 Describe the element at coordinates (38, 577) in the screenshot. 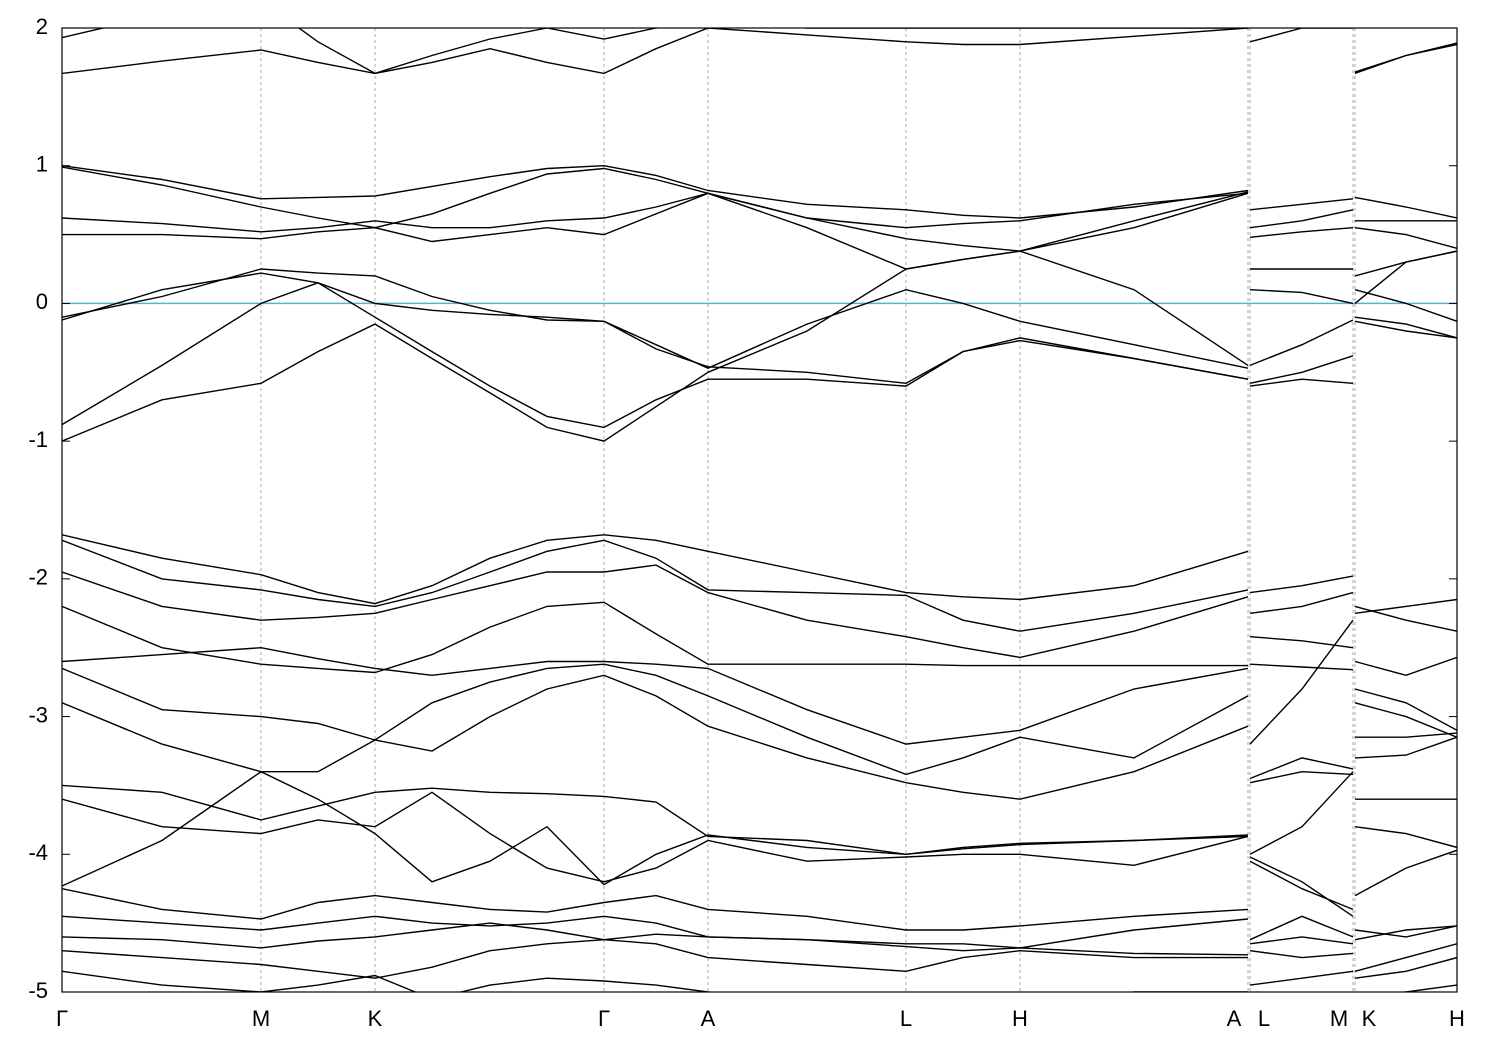

I see `y-tick-label: -2` at that location.